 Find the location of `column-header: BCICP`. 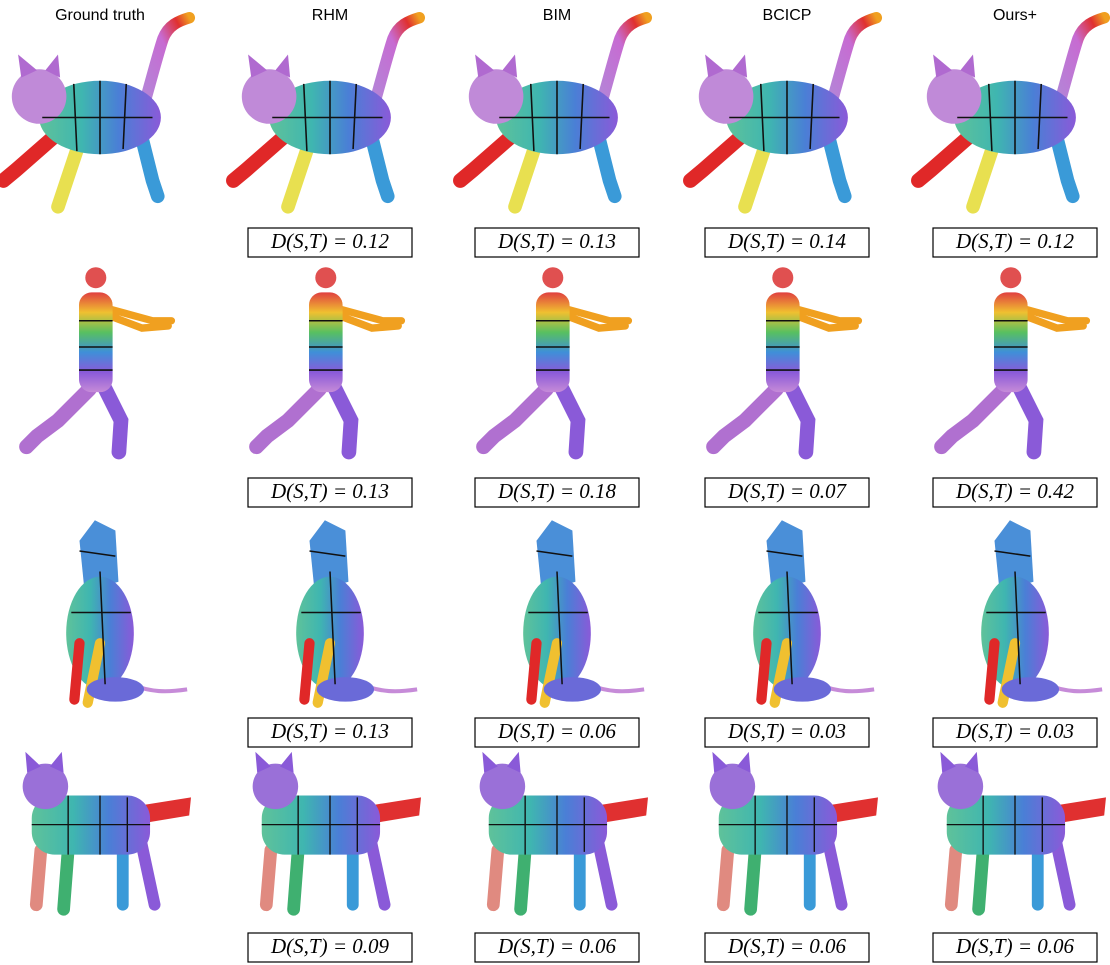

column-header: BCICP is located at coordinates (787, 15).